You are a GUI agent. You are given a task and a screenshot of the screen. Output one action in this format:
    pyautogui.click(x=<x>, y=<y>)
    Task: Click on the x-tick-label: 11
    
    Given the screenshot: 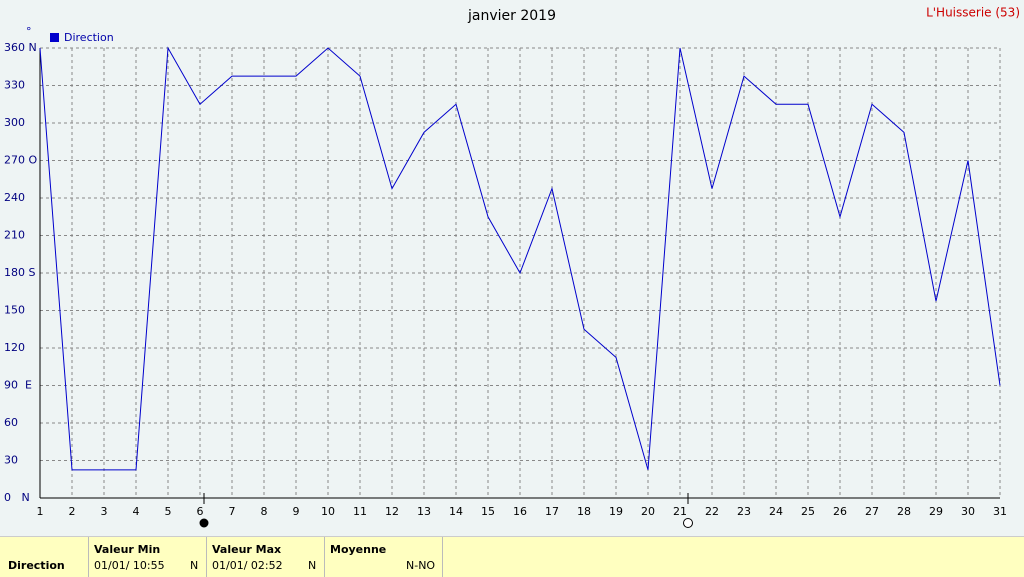 What is the action you would take?
    pyautogui.click(x=360, y=511)
    